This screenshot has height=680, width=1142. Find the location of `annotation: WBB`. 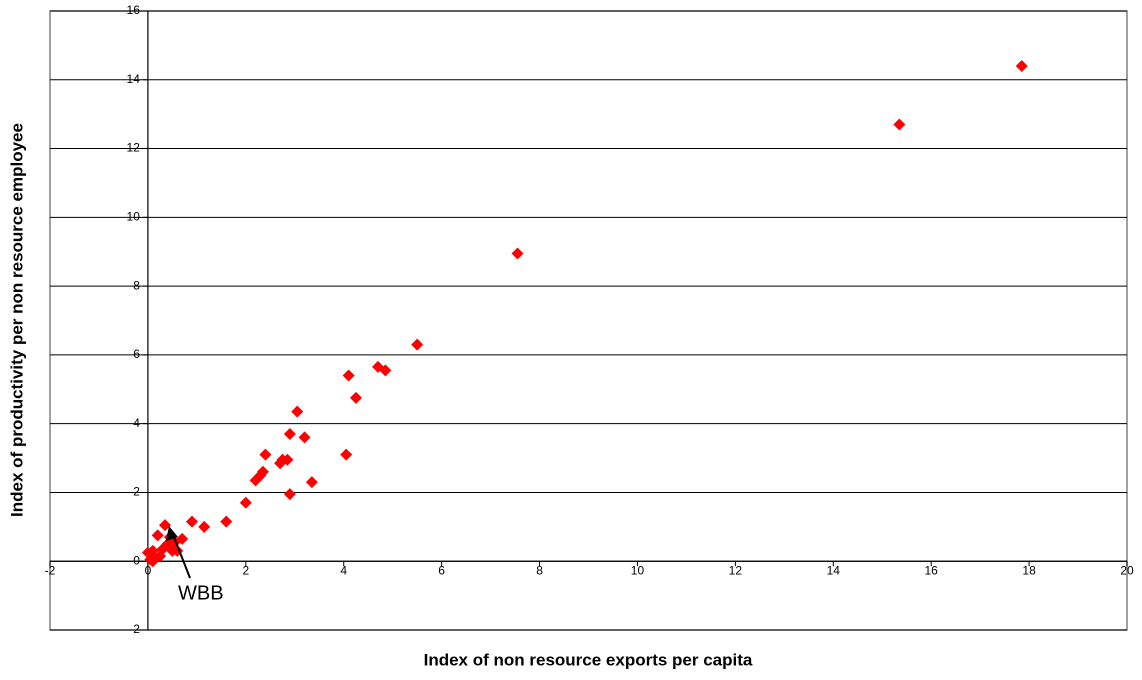

annotation: WBB is located at coordinates (201, 593).